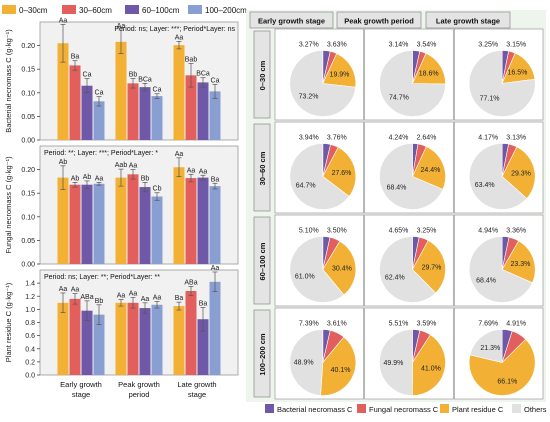 The width and height of the screenshot is (550, 422). Describe the element at coordinates (30, 323) in the screenshot. I see `y-tick-label: 0.8` at that location.